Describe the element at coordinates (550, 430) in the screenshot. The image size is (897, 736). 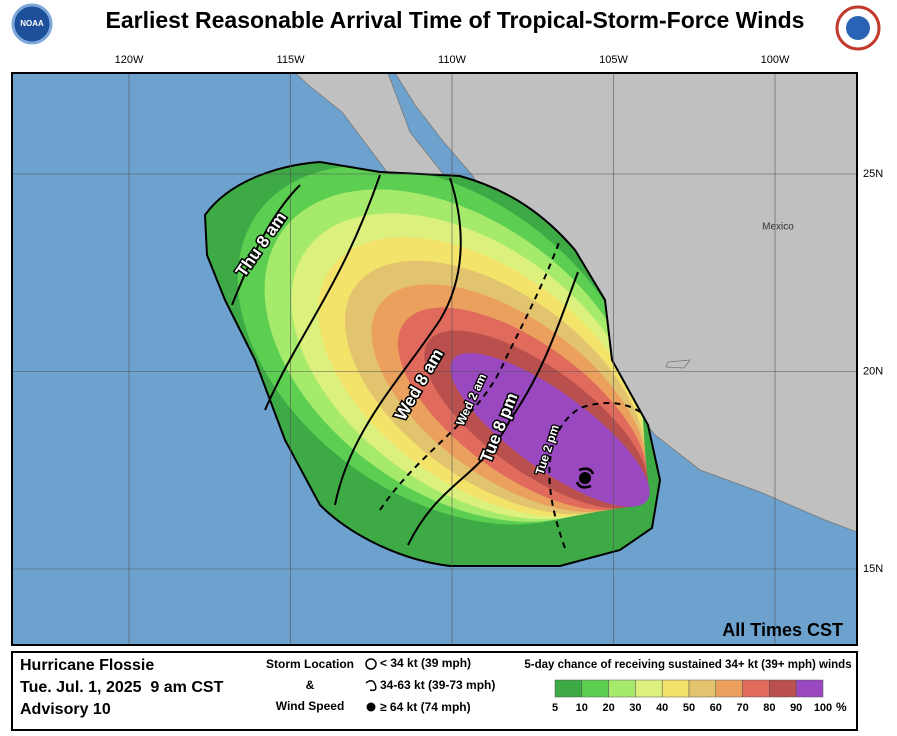
I see `shade-band` at that location.